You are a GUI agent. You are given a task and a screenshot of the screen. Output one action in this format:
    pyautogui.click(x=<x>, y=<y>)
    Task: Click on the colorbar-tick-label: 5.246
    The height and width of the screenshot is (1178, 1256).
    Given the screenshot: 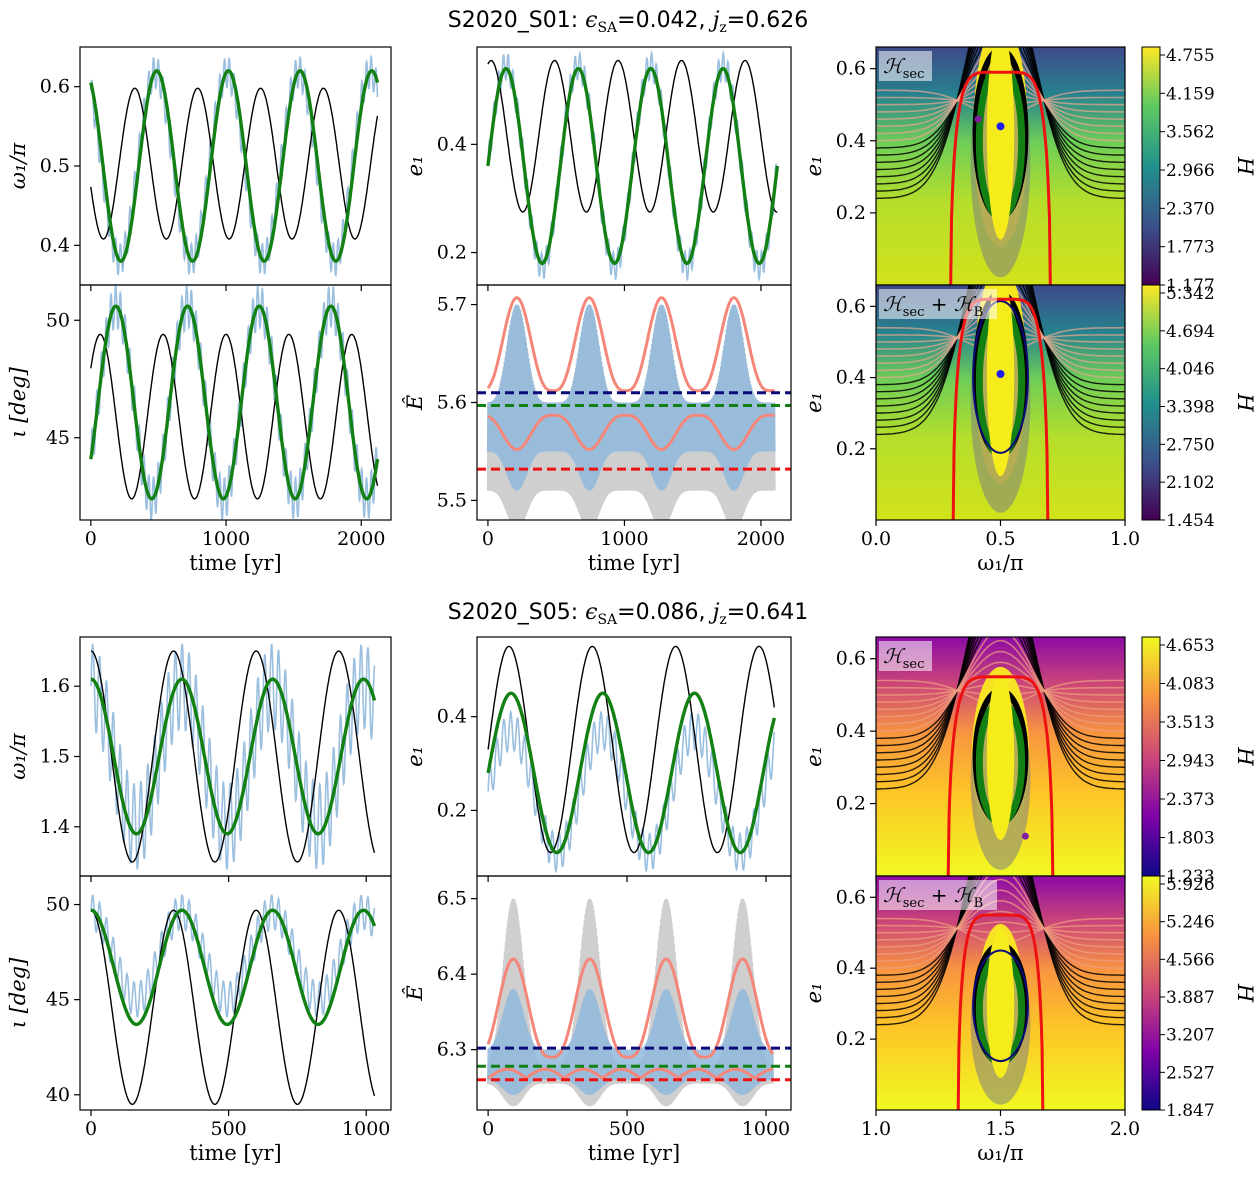 What is the action you would take?
    pyautogui.click(x=1190, y=923)
    